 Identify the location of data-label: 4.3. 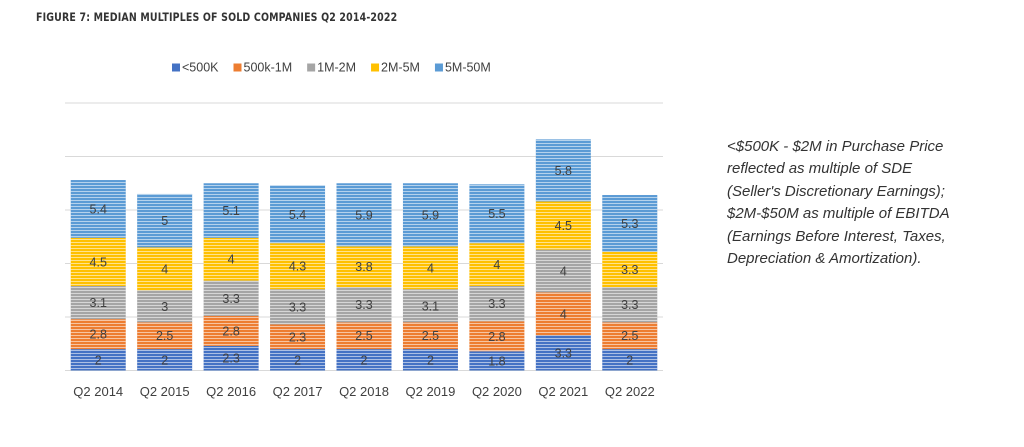
(297, 267).